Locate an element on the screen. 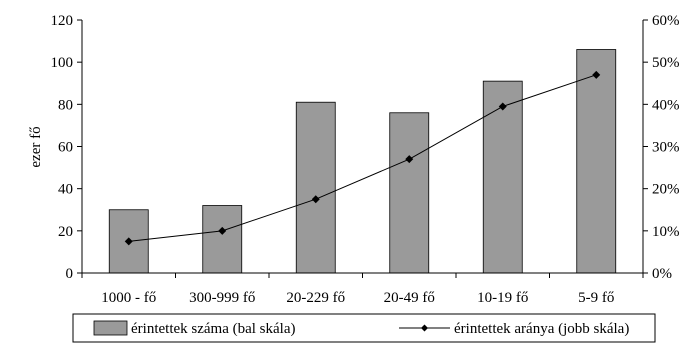 The width and height of the screenshot is (689, 349). legend-line-label: érintettek aránya (jobb skála) is located at coordinates (541, 329).